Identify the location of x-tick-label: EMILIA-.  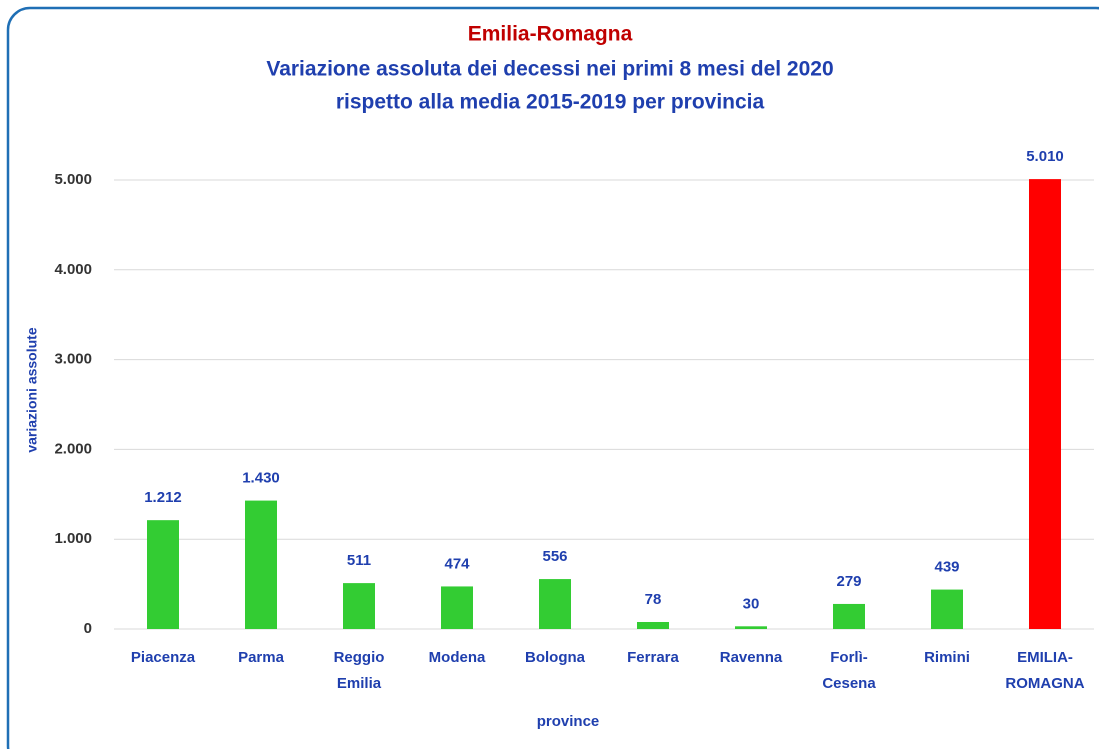
(1045, 657).